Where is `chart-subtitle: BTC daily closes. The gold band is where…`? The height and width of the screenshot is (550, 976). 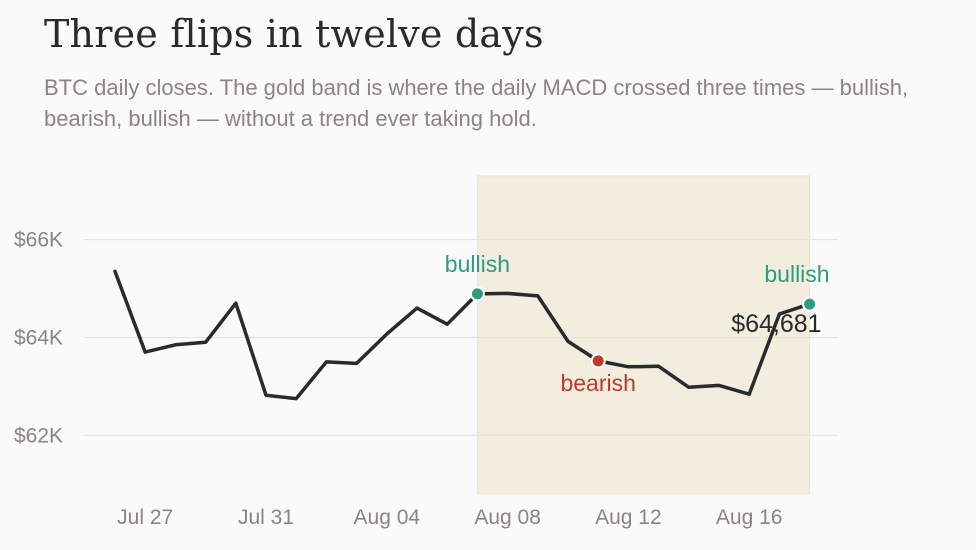
chart-subtitle: BTC daily closes. The gold band is where… is located at coordinates (476, 103).